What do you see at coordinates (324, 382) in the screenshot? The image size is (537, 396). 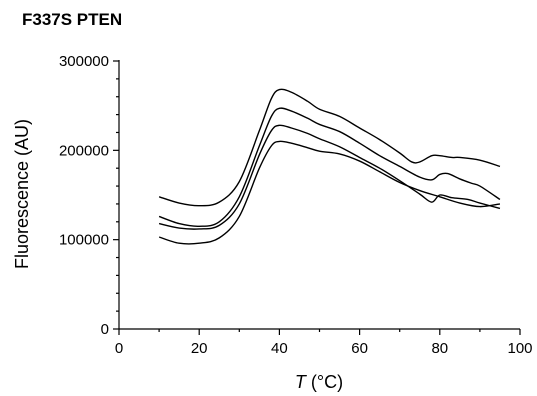 I see `x-axis-label-unit: (°C)` at bounding box center [324, 382].